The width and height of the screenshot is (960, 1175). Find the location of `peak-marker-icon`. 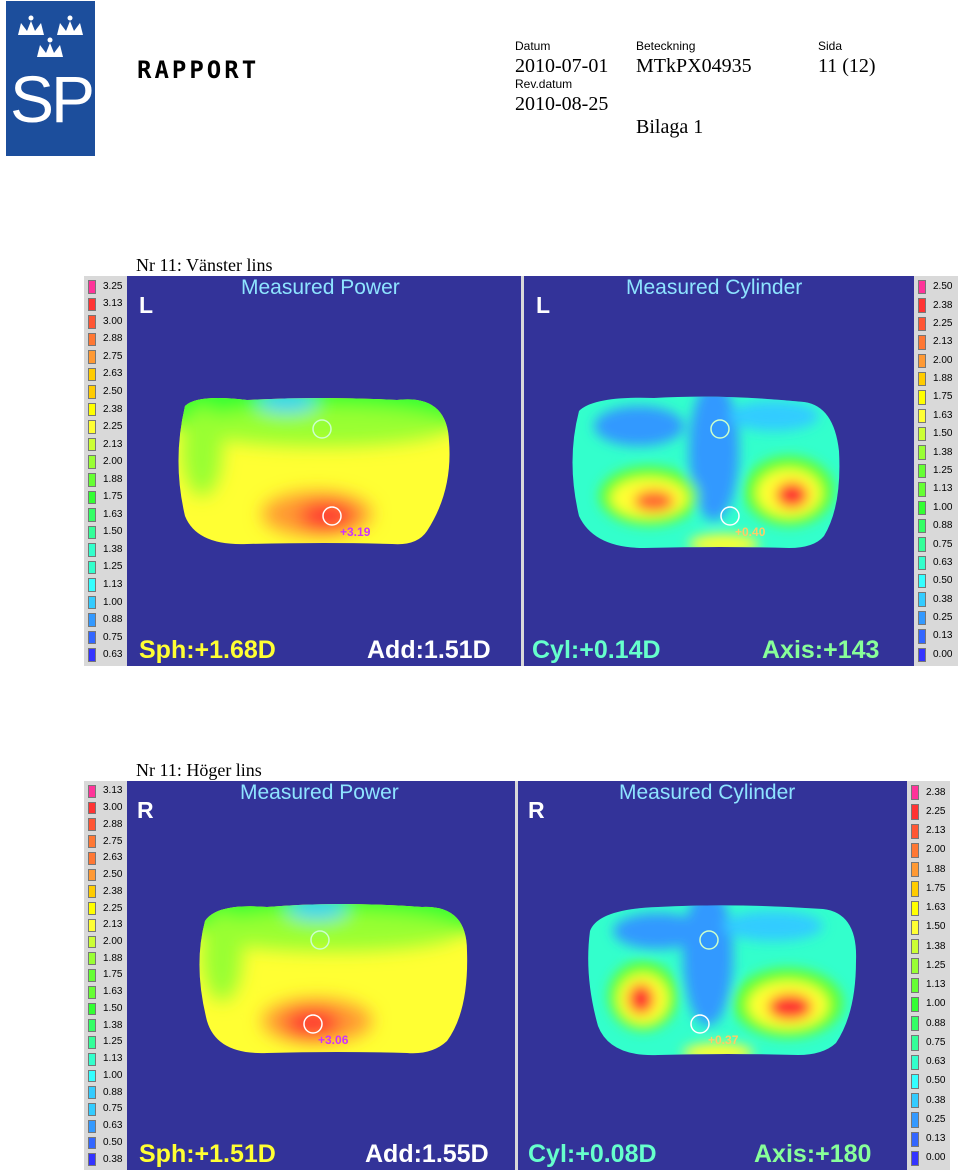

peak-marker-icon is located at coordinates (332, 516).